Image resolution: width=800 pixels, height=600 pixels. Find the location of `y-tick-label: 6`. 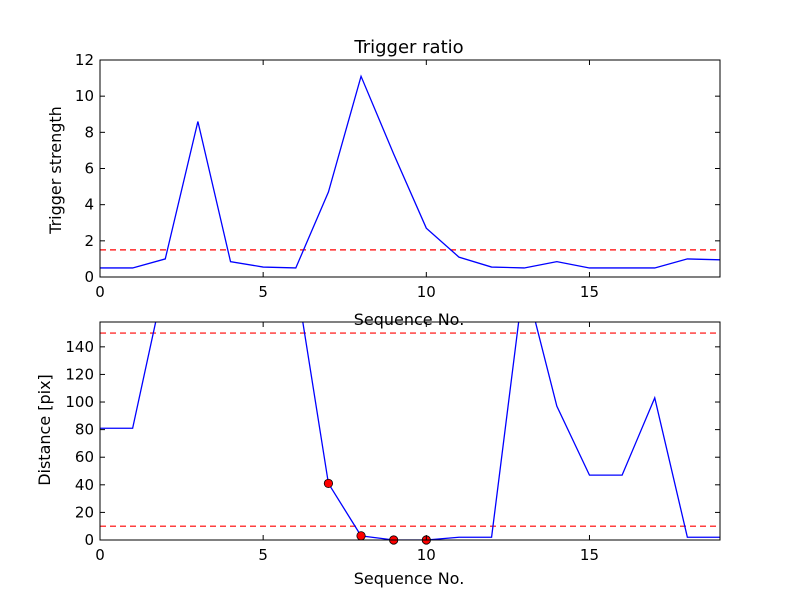

y-tick-label: 6 is located at coordinates (89, 169).